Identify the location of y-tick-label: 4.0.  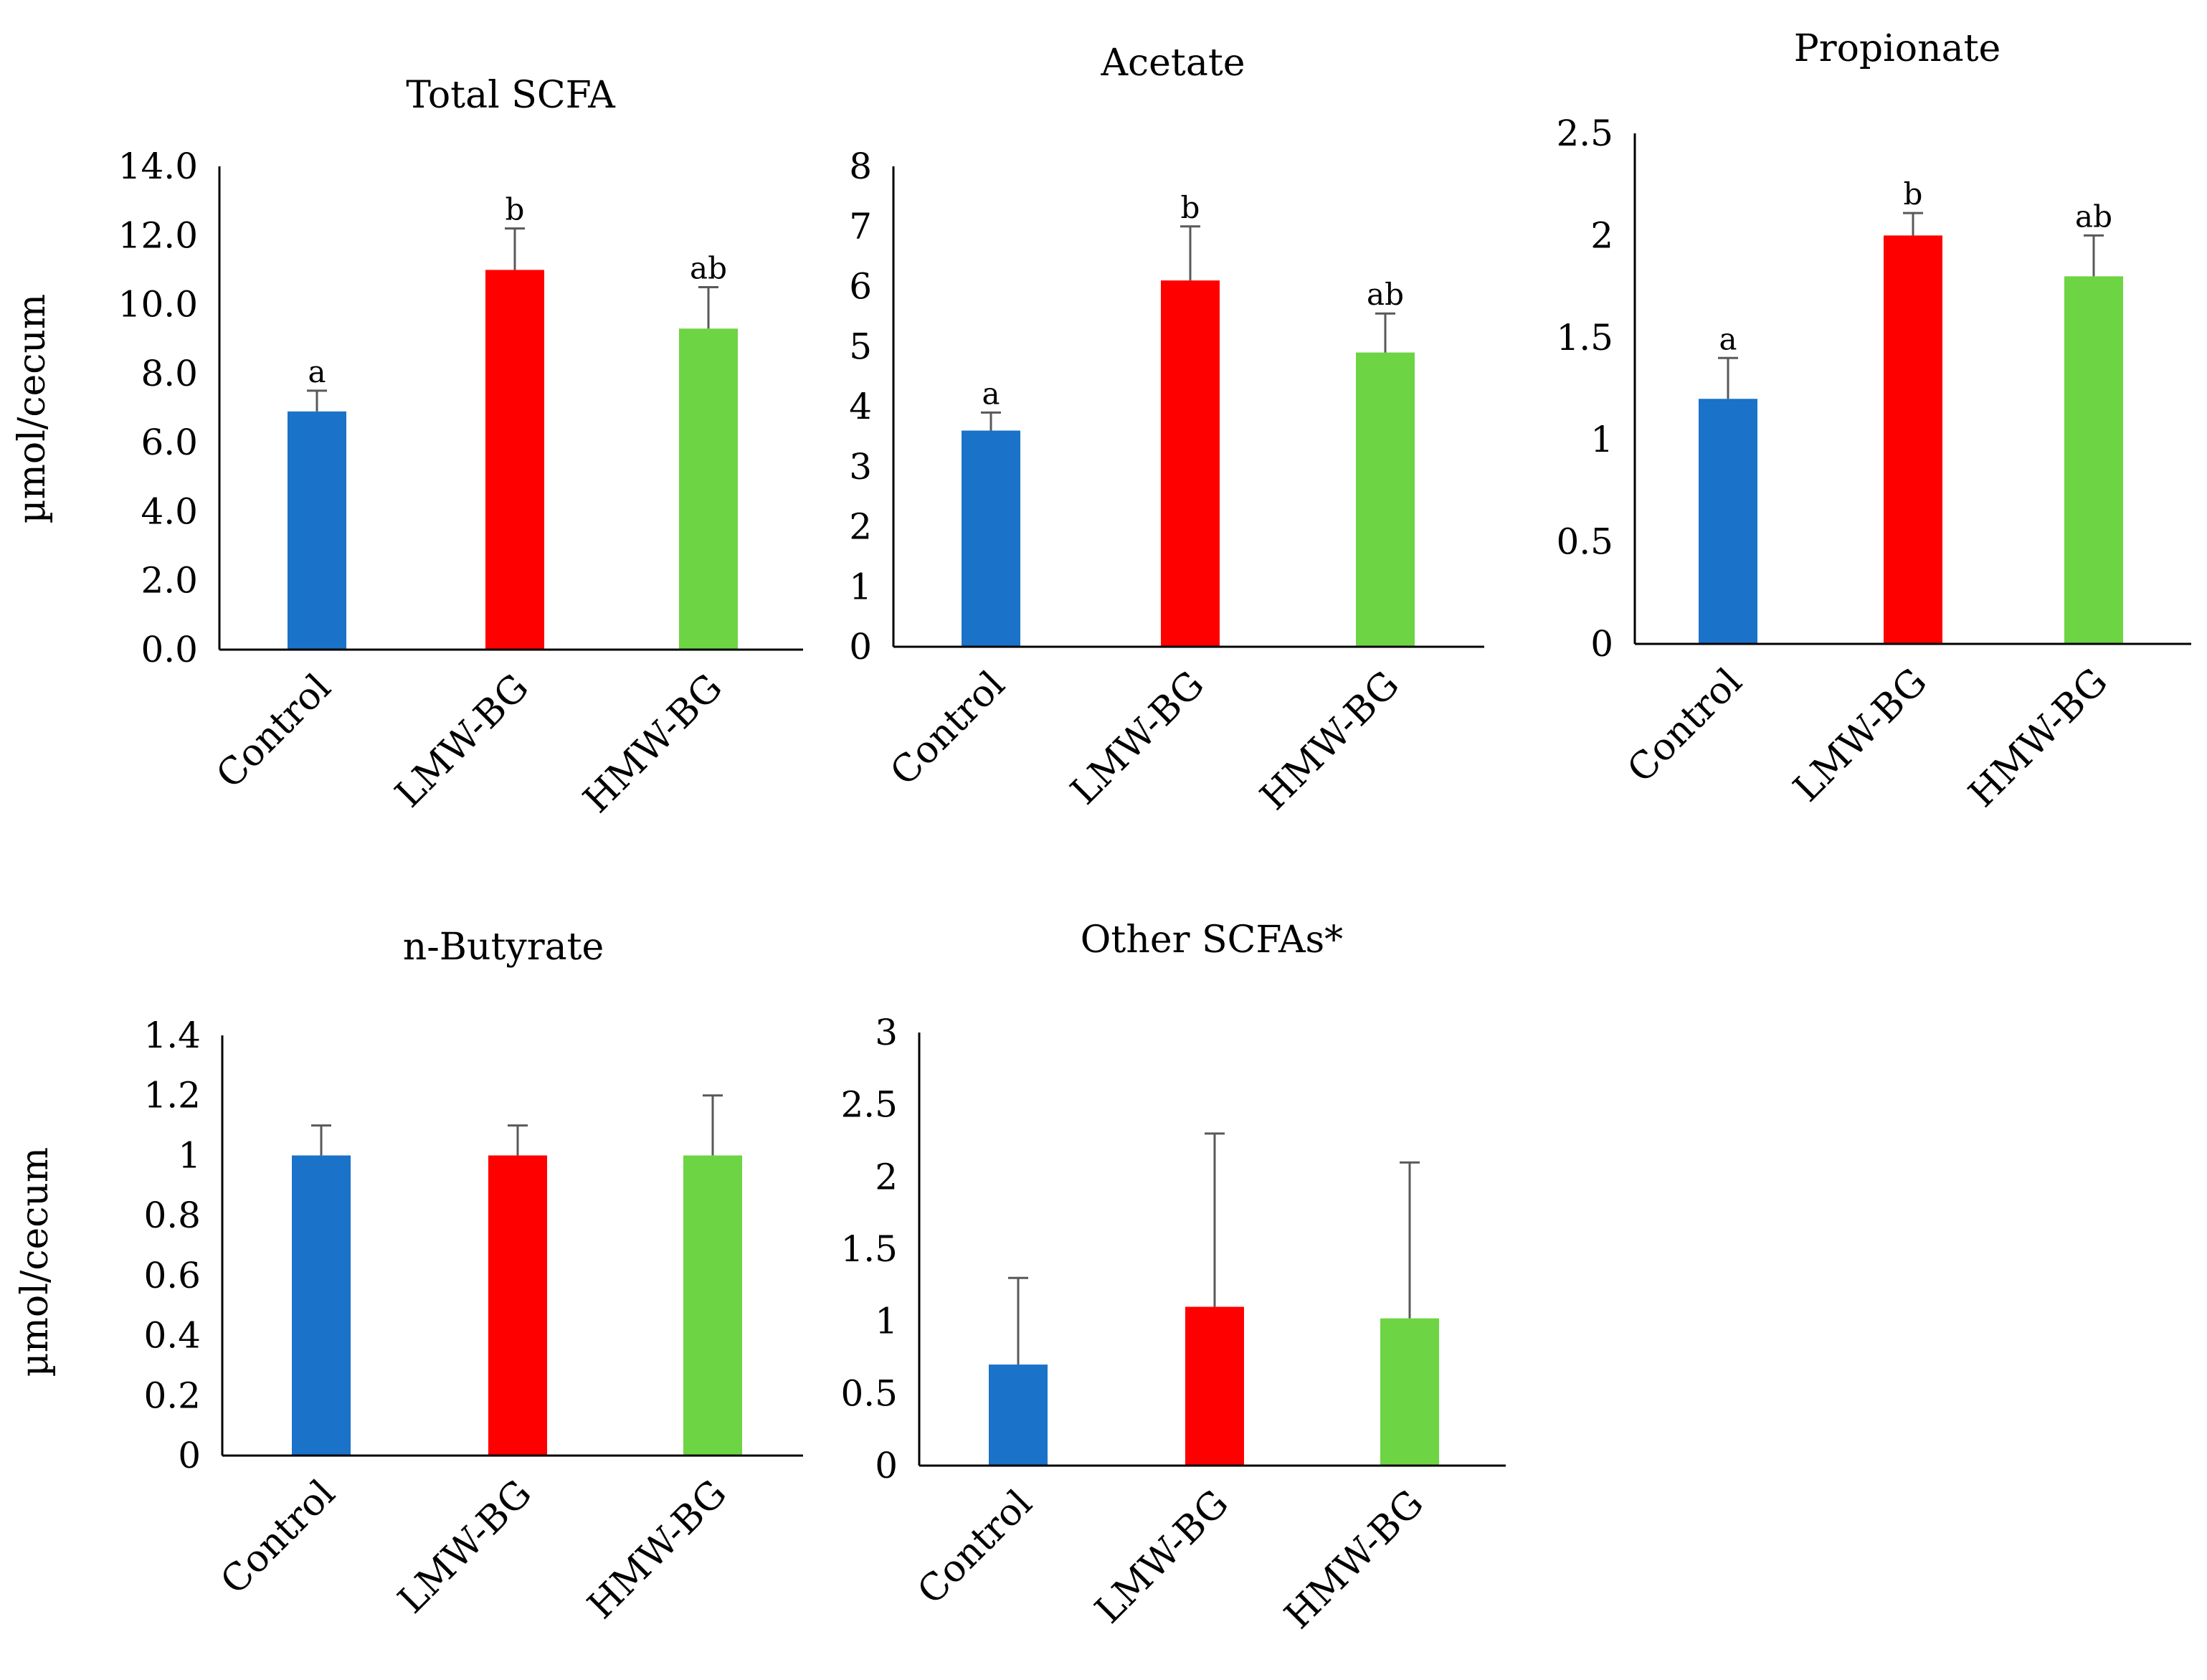
(169, 511).